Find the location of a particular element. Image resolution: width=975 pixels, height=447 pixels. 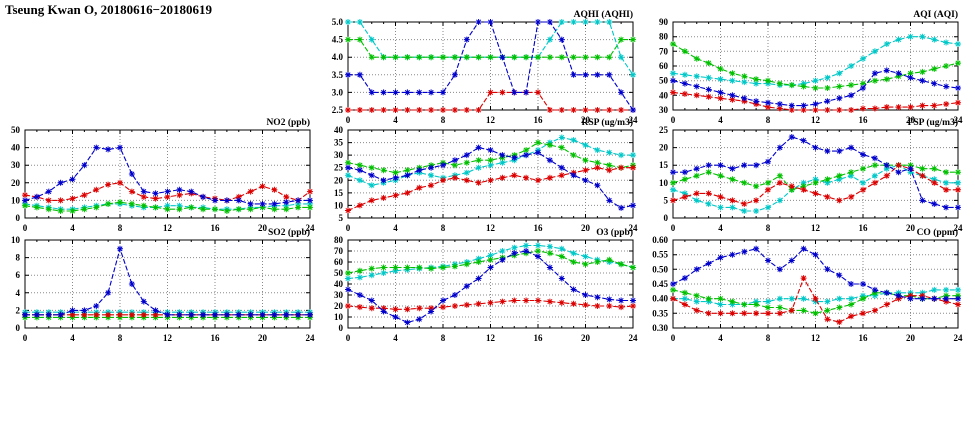

y-tick-label: 0.55 is located at coordinates (660, 255).